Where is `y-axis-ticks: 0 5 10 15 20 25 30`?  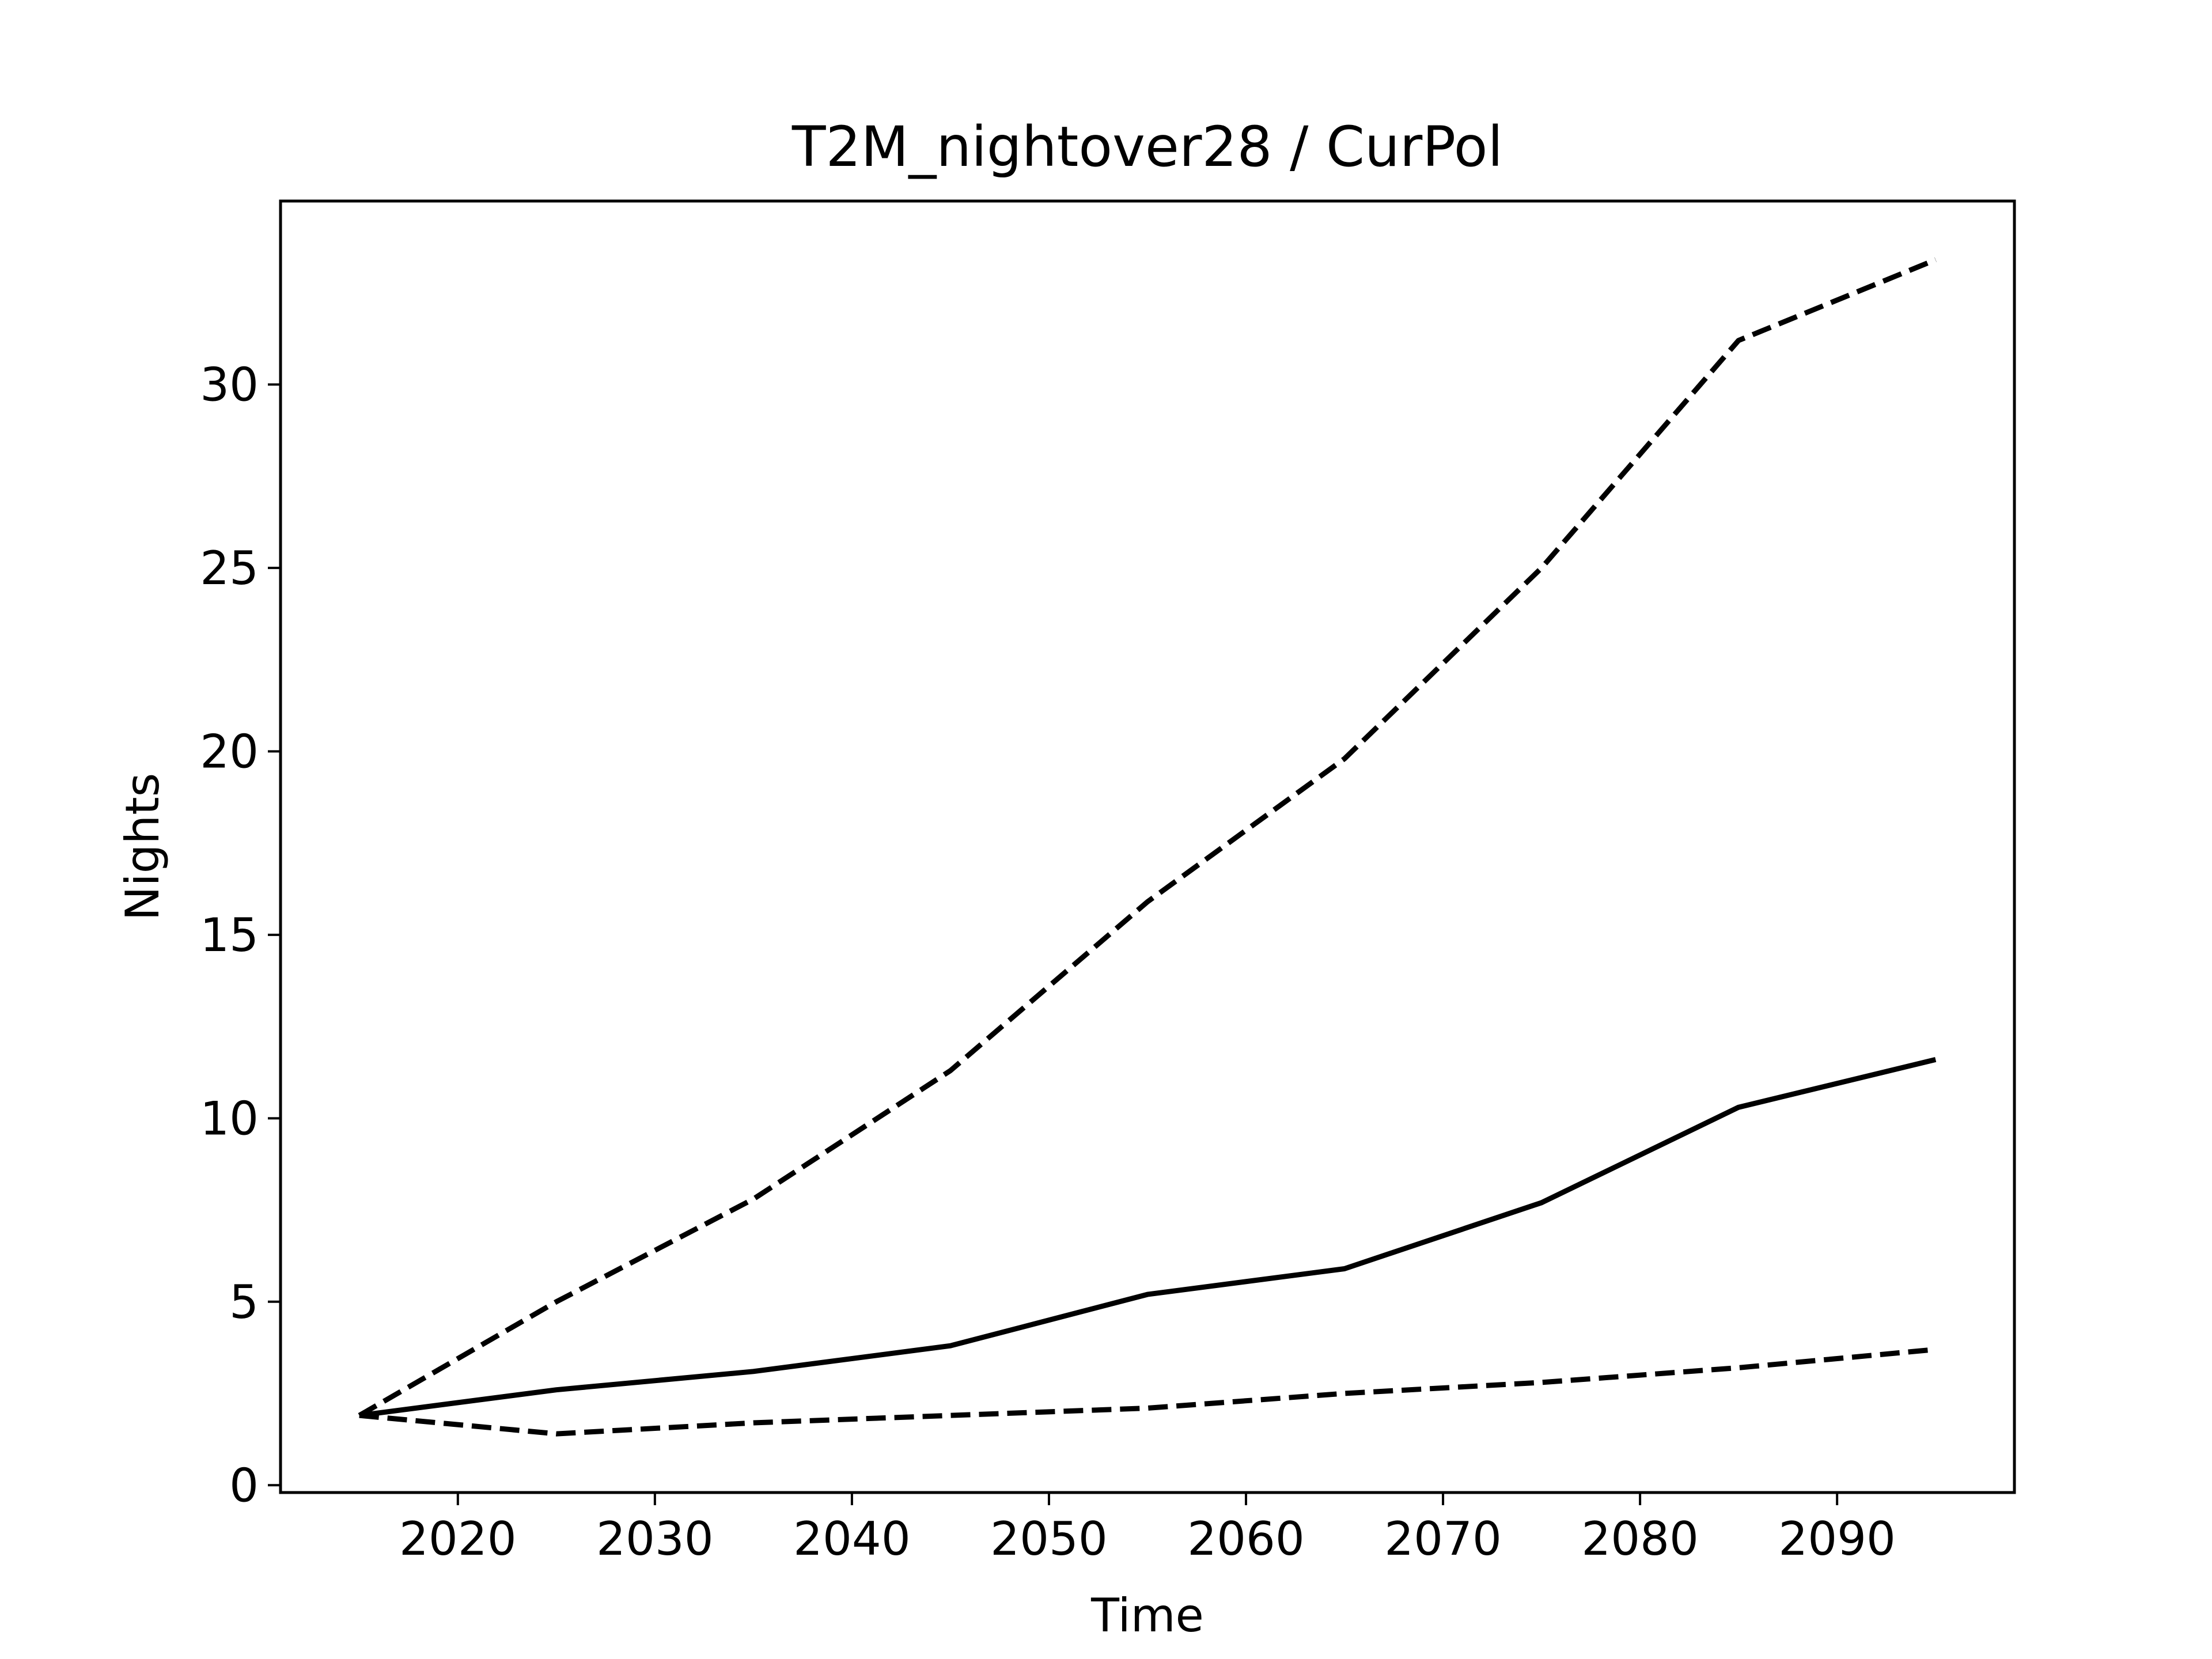 y-axis-ticks: 0 5 10 15 20 25 30 is located at coordinates (240, 935).